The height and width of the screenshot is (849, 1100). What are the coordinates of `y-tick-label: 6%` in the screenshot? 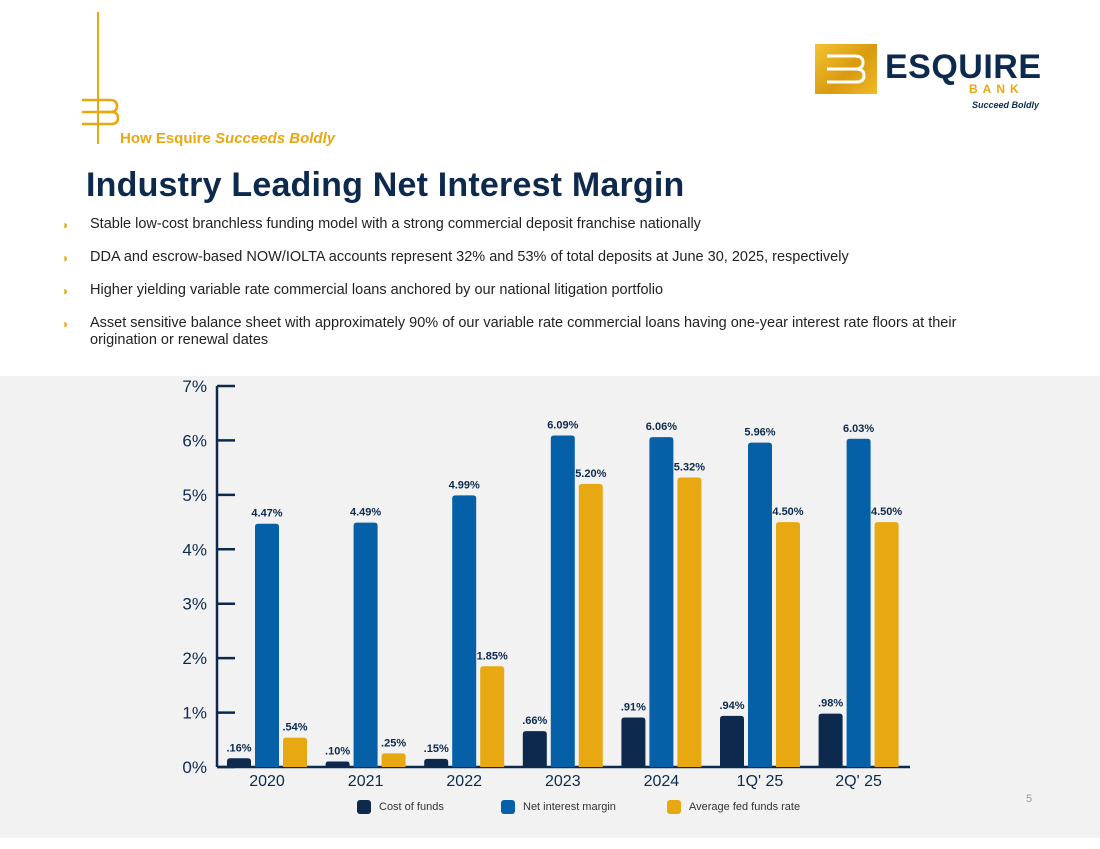 It's located at (194, 440).